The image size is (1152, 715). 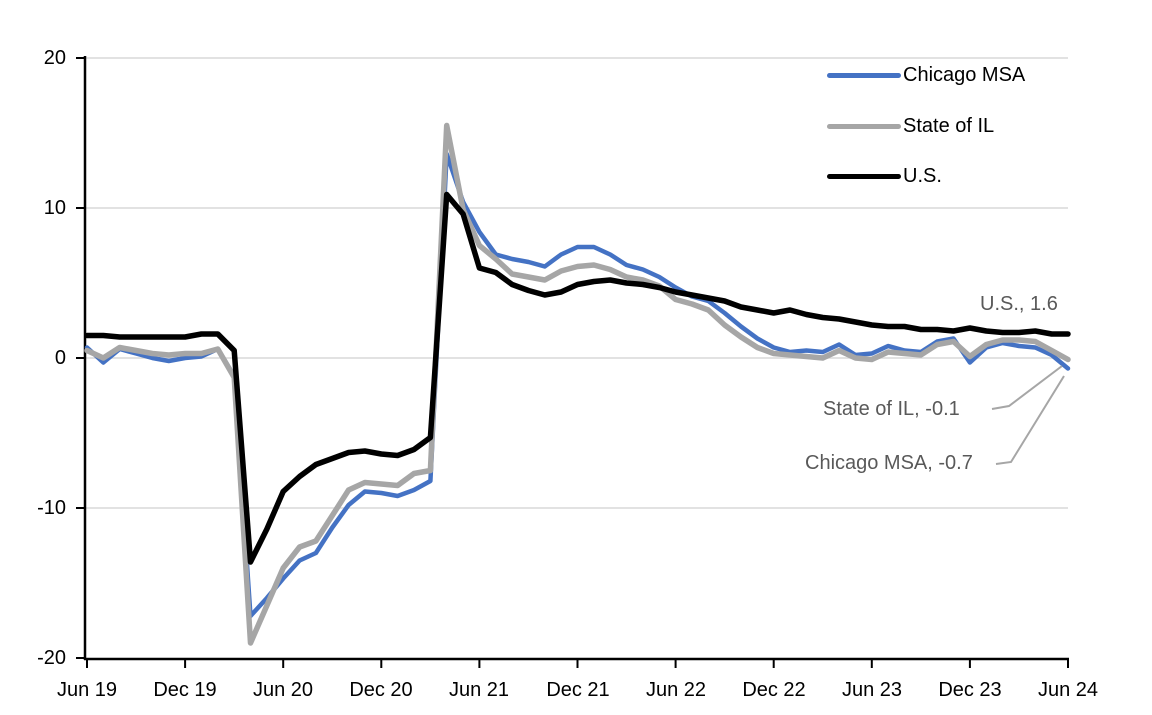 I want to click on legend-item-state-of-il: State of IL, so click(x=910, y=126).